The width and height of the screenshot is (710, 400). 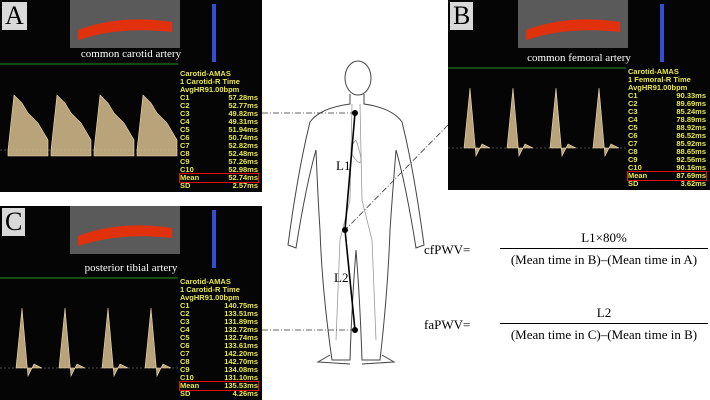 I want to click on row-value: 140.75ms, so click(x=241, y=305).